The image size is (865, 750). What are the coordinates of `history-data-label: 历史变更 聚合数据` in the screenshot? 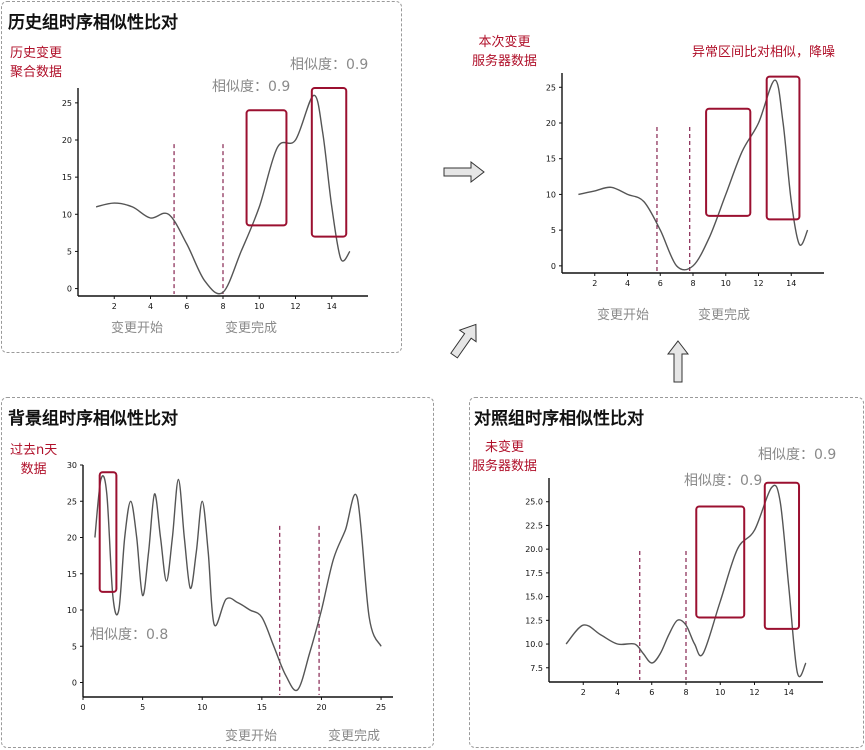 It's located at (36, 63).